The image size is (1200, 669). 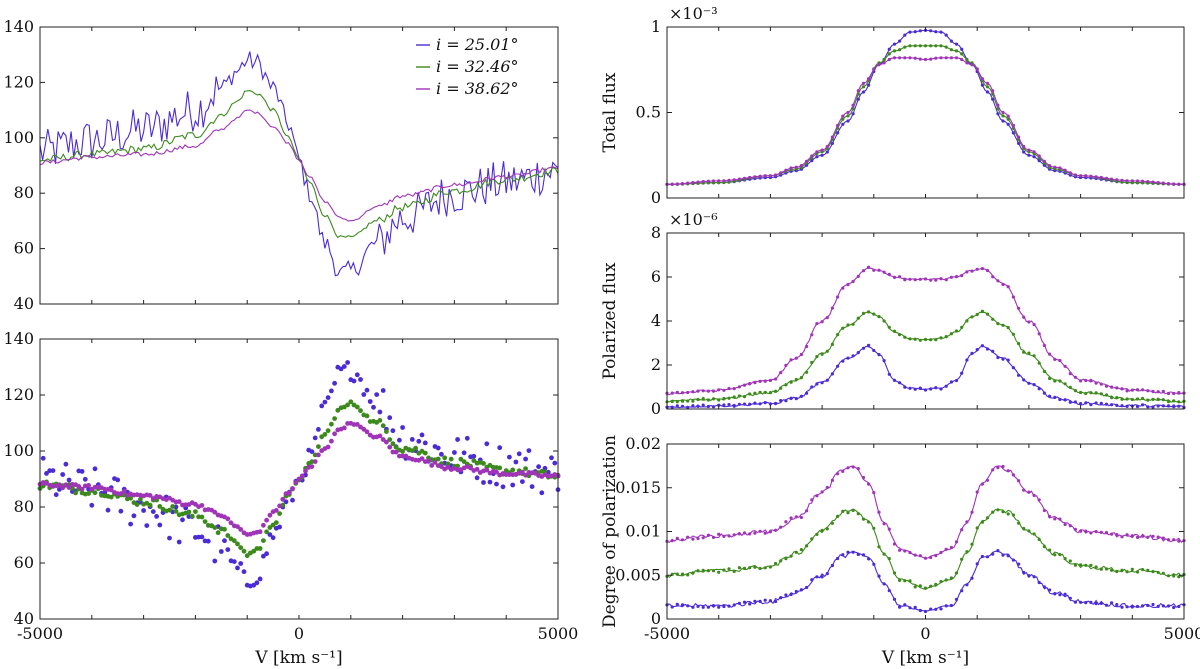 I want to click on y-tick-label: 0.02, so click(x=643, y=443).